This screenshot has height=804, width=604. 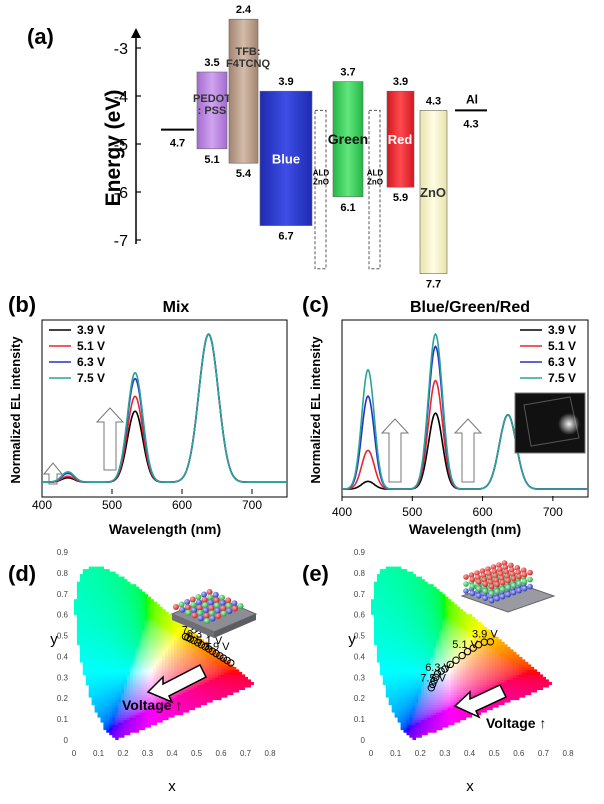 I want to click on x-tick-label: 400, so click(x=342, y=512).